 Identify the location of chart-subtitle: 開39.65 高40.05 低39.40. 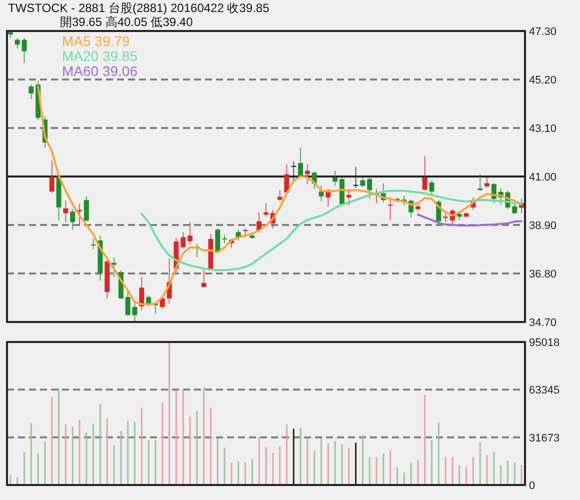
(127, 22).